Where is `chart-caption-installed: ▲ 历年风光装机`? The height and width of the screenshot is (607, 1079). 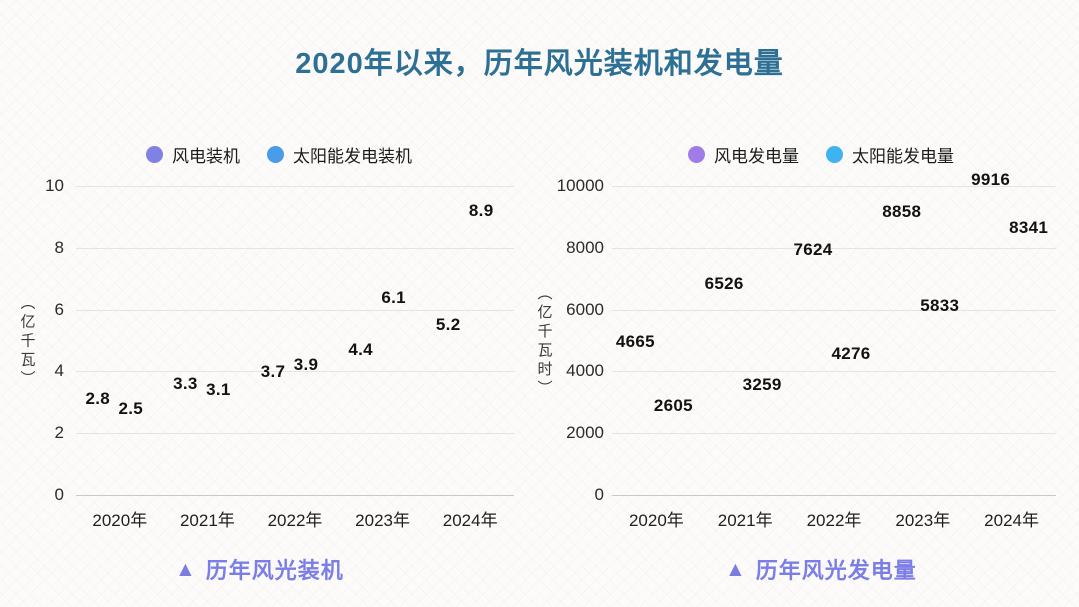
chart-caption-installed: ▲ 历年风光装机 is located at coordinates (259, 569).